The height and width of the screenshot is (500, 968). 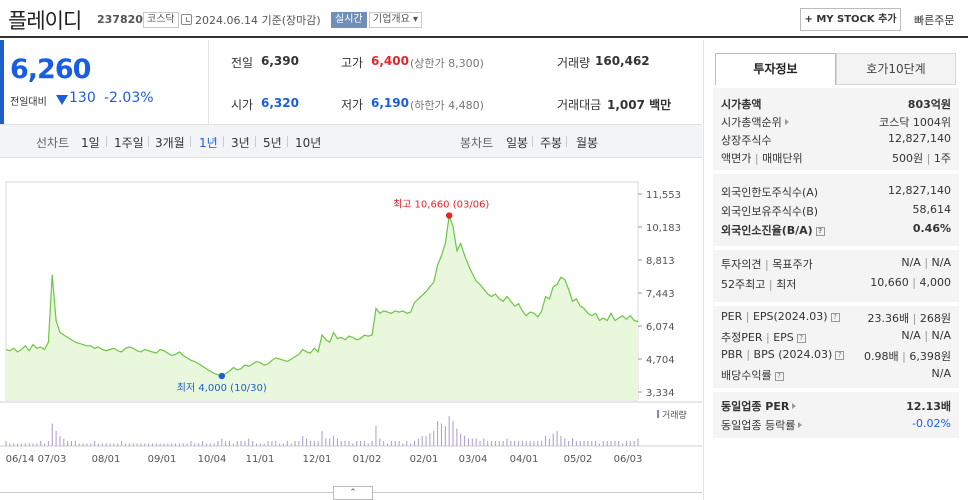 What do you see at coordinates (921, 158) in the screenshot?
I see `par-unit-value: 500원 | 1주` at bounding box center [921, 158].